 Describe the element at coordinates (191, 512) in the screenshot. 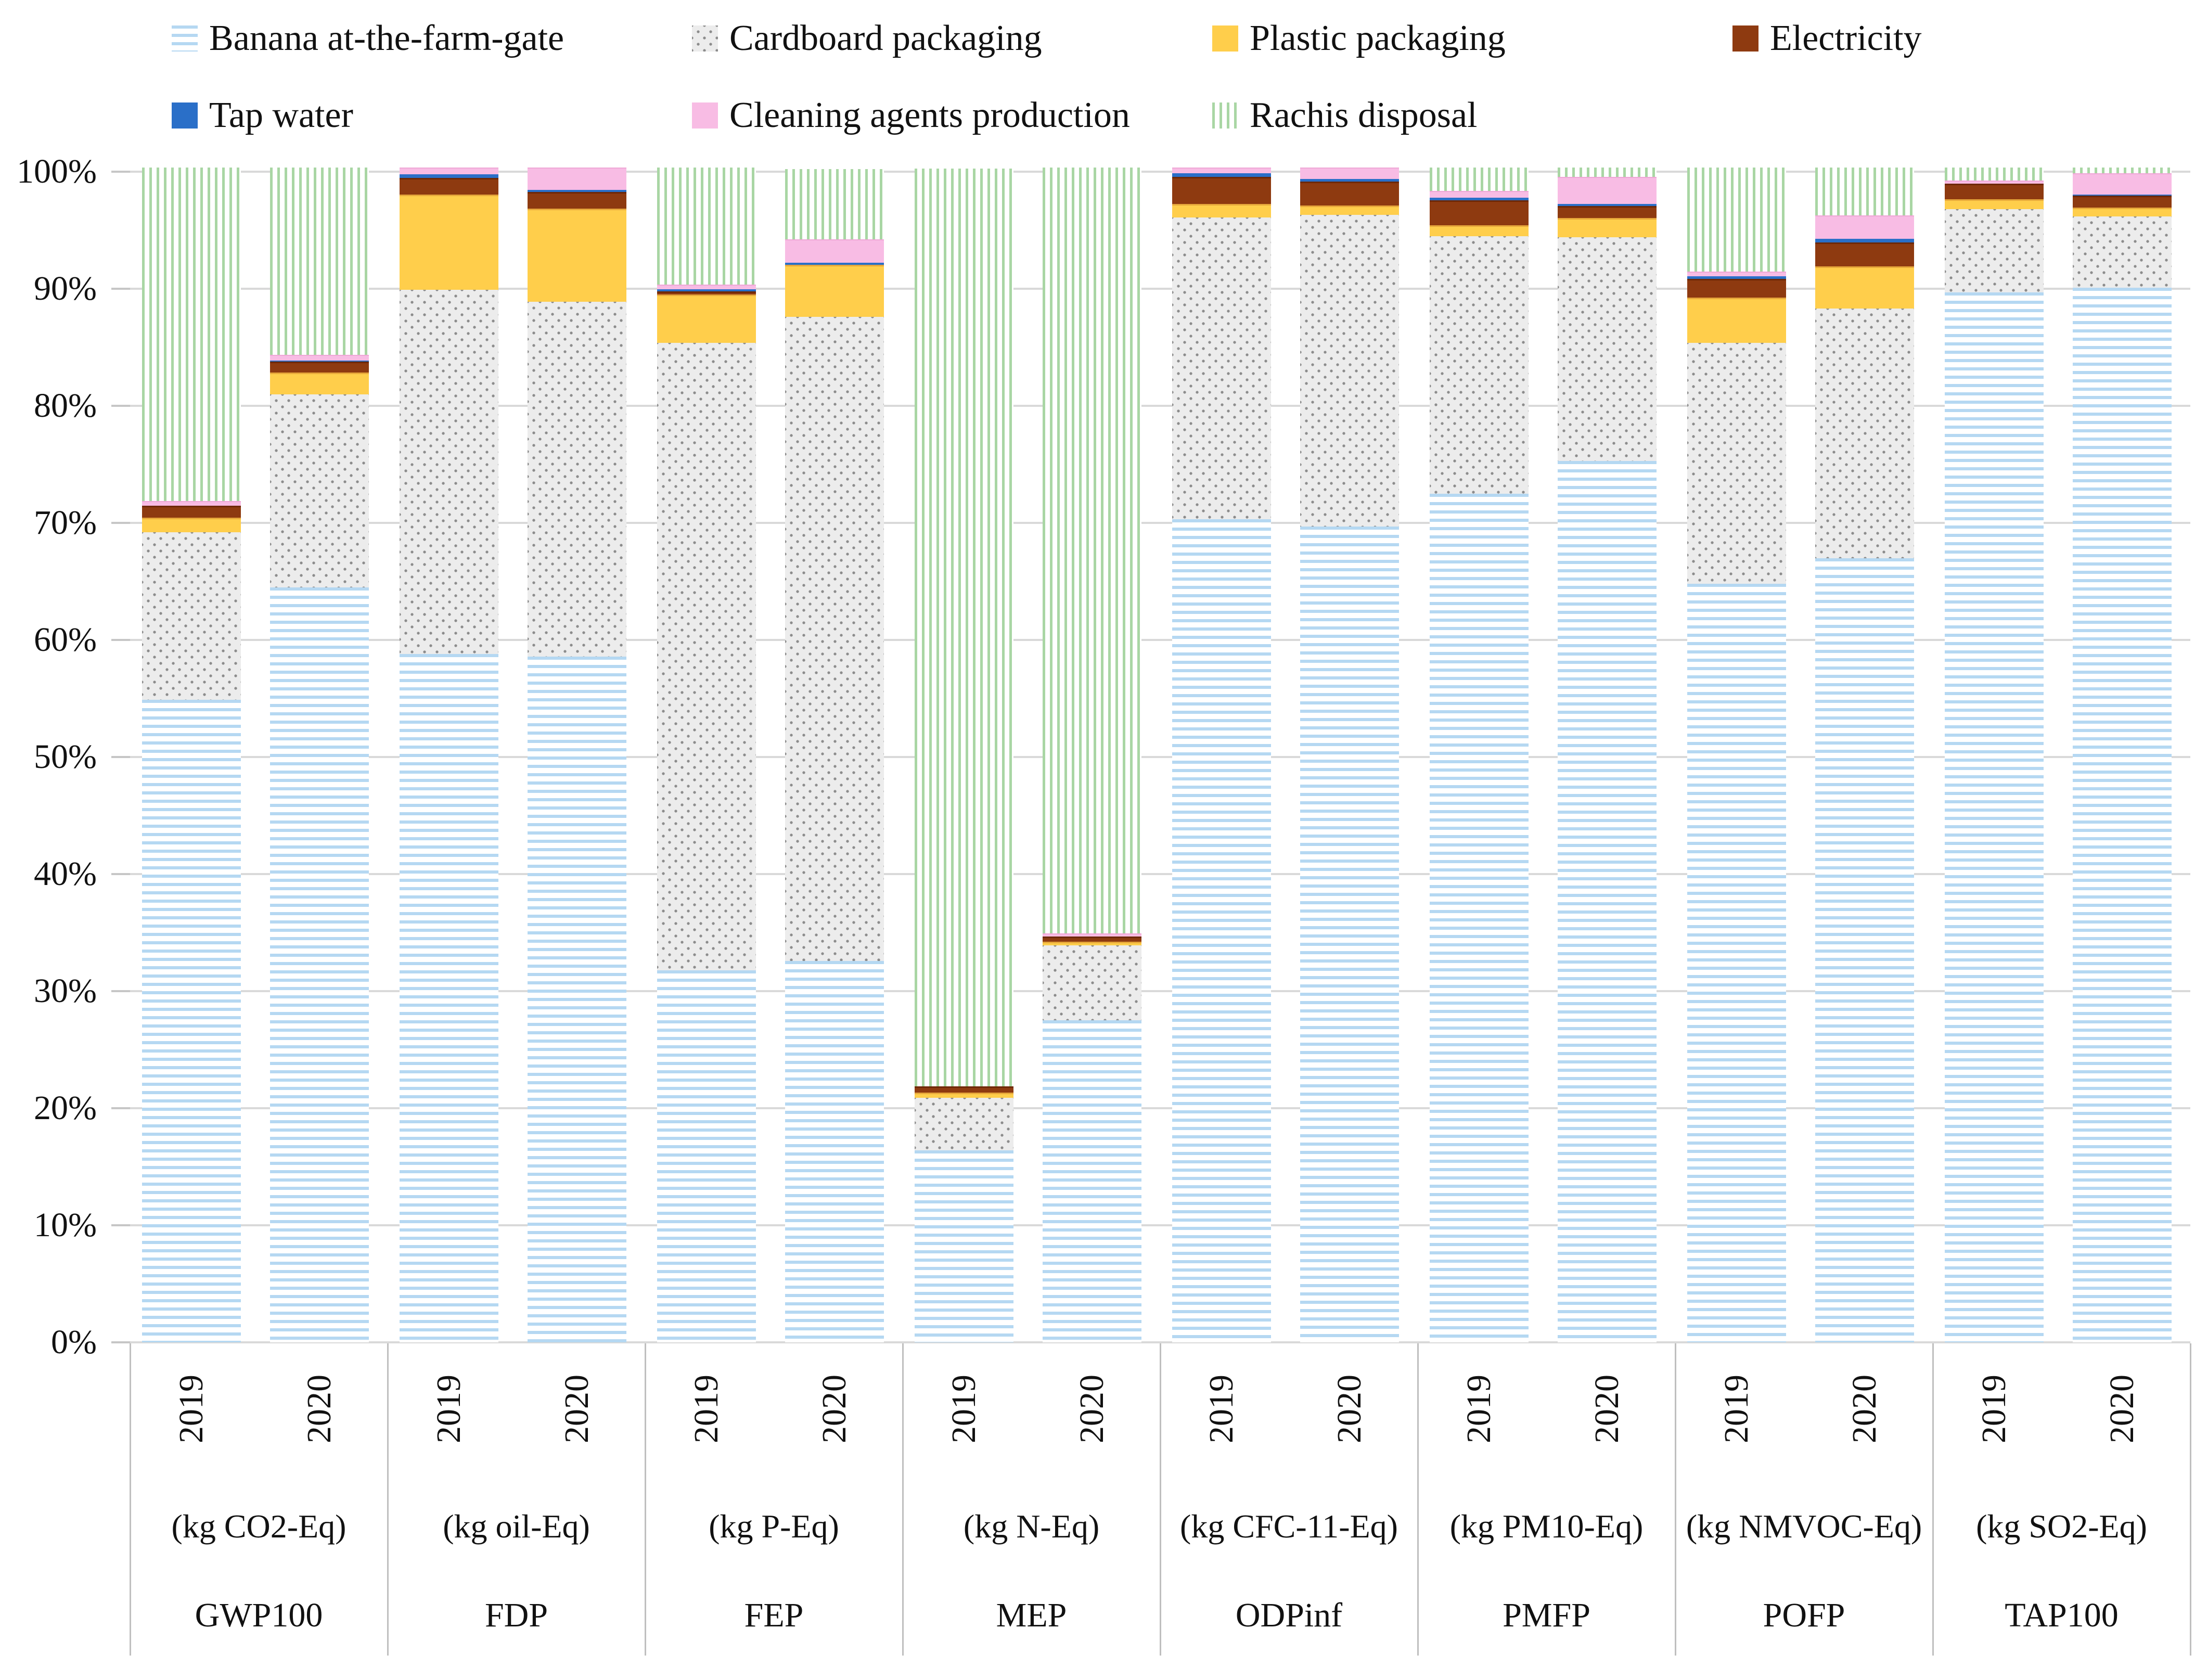

I see `segment-electricity-GWP100-2019` at that location.